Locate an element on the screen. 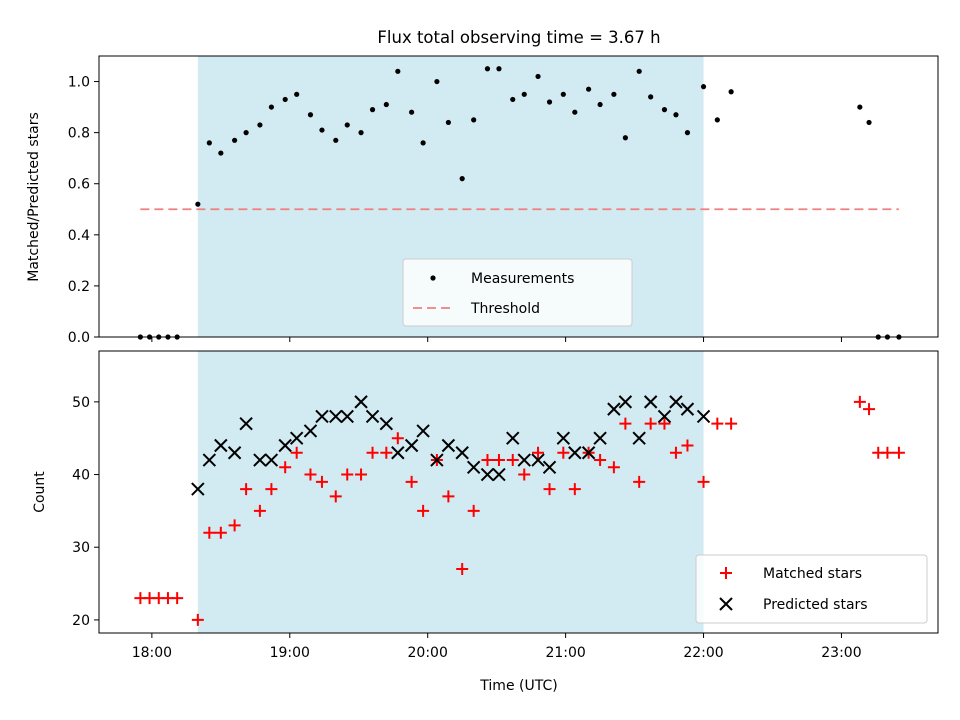 This screenshot has width=960, height=720. legend-label-matched: Matched stars is located at coordinates (812, 574).